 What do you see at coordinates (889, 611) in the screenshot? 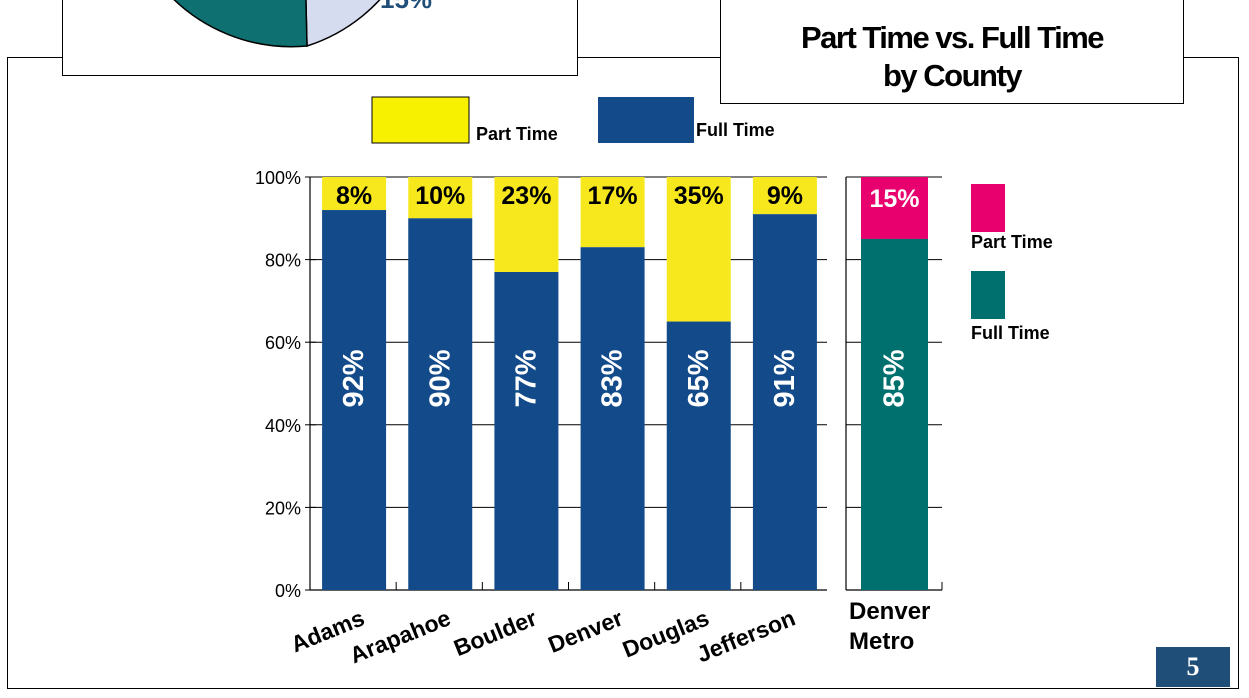
I see `metro-category-label: Denver` at bounding box center [889, 611].